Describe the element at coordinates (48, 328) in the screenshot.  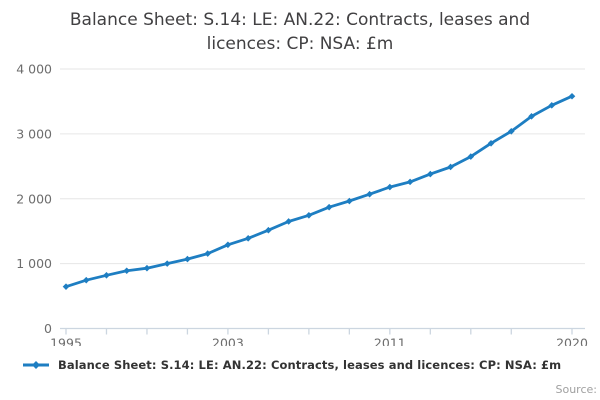
I see `y-axis-tick-label: 0` at that location.